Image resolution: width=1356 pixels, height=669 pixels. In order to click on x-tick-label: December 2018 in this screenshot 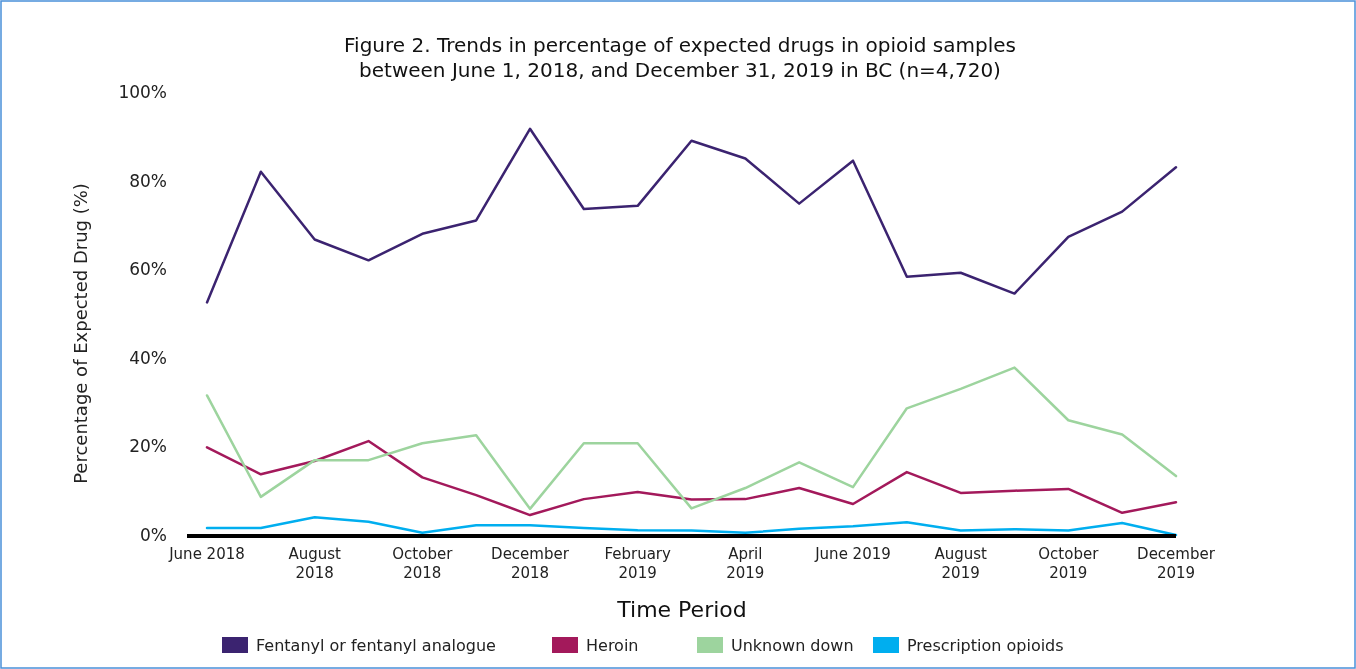, I will do `click(530, 563)`.